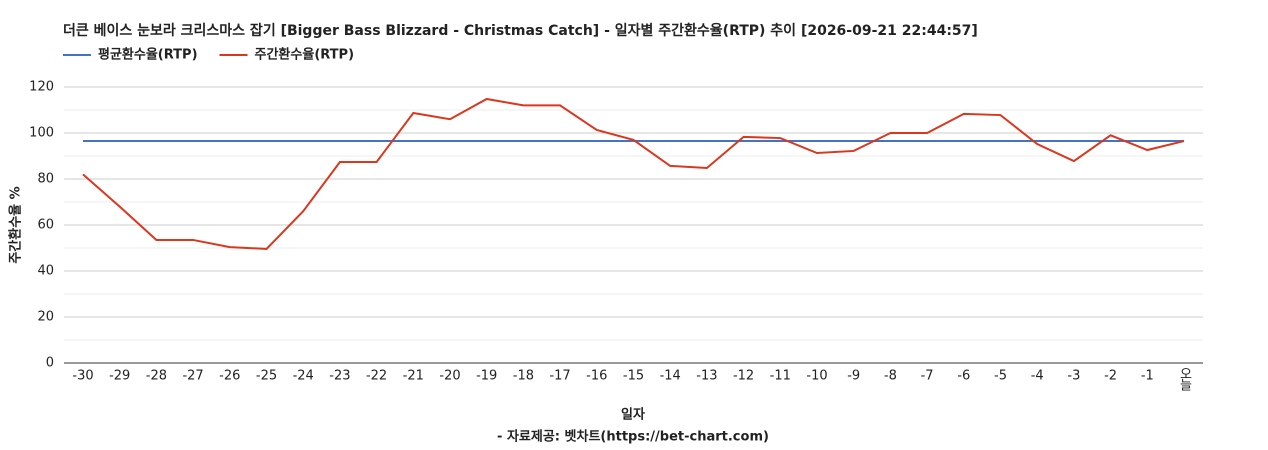  I want to click on x-tick-label: -11, so click(780, 376).